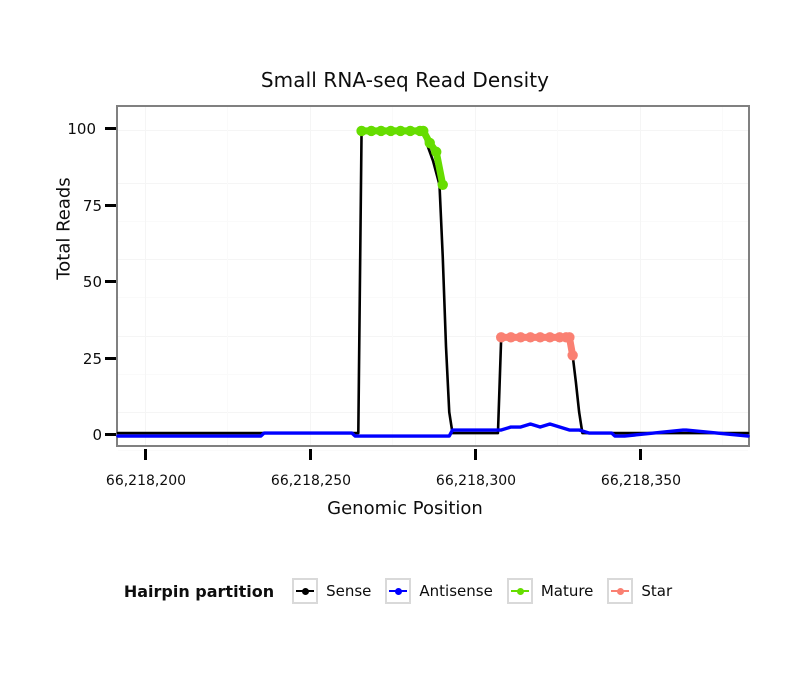  Describe the element at coordinates (476, 481) in the screenshot. I see `x-tick-label-3: 66,218,300` at that location.